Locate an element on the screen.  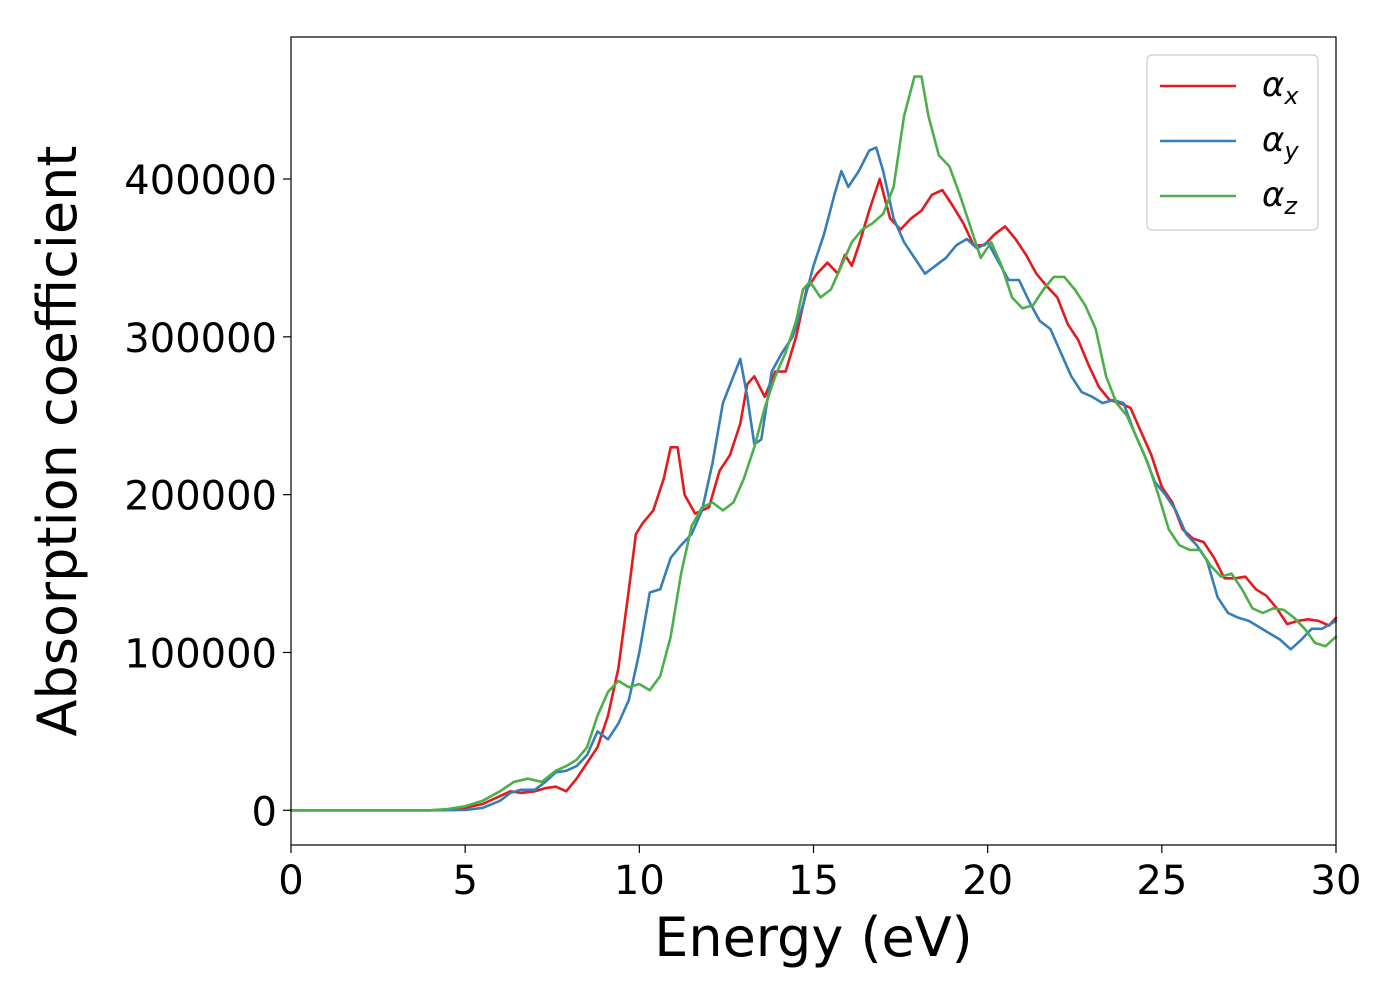
y-axis: 0 100000 200000 300000 400000 is located at coordinates (207, 496).